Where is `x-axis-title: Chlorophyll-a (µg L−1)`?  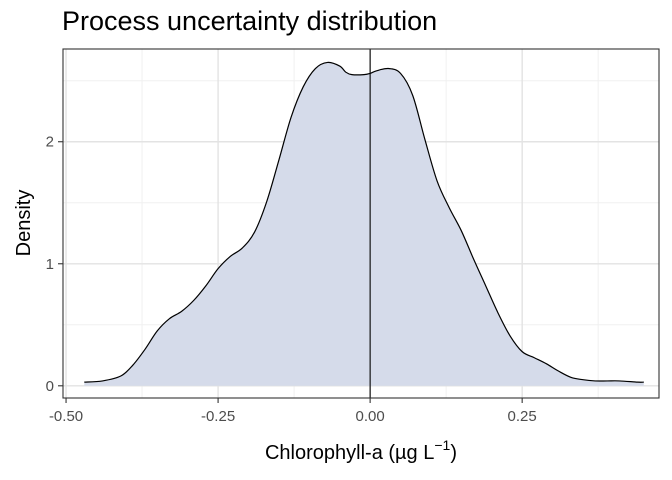
x-axis-title: Chlorophyll-a (µg L−1) is located at coordinates (361, 450).